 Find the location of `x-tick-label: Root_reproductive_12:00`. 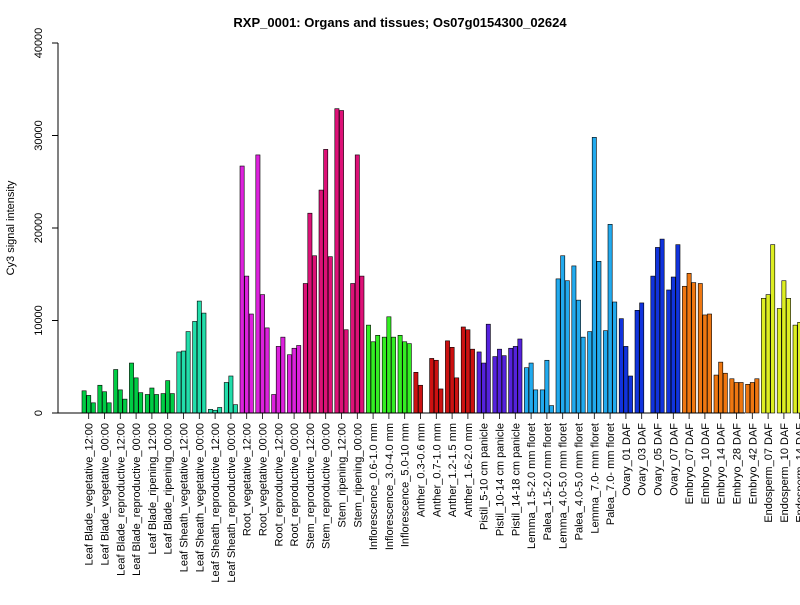

x-tick-label: Root_reproductive_12:00 is located at coordinates (279, 485).